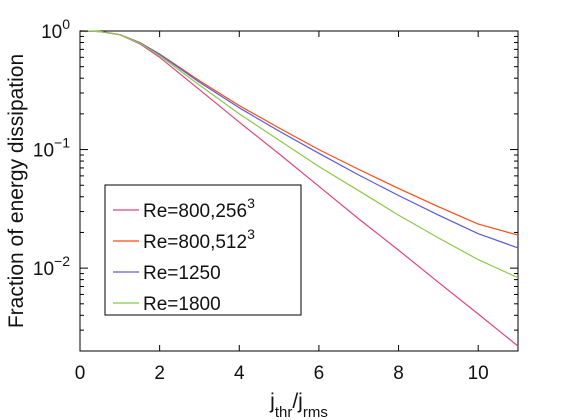 This screenshot has height=420, width=571. What do you see at coordinates (398, 373) in the screenshot?
I see `x-tick-label: 8` at bounding box center [398, 373].